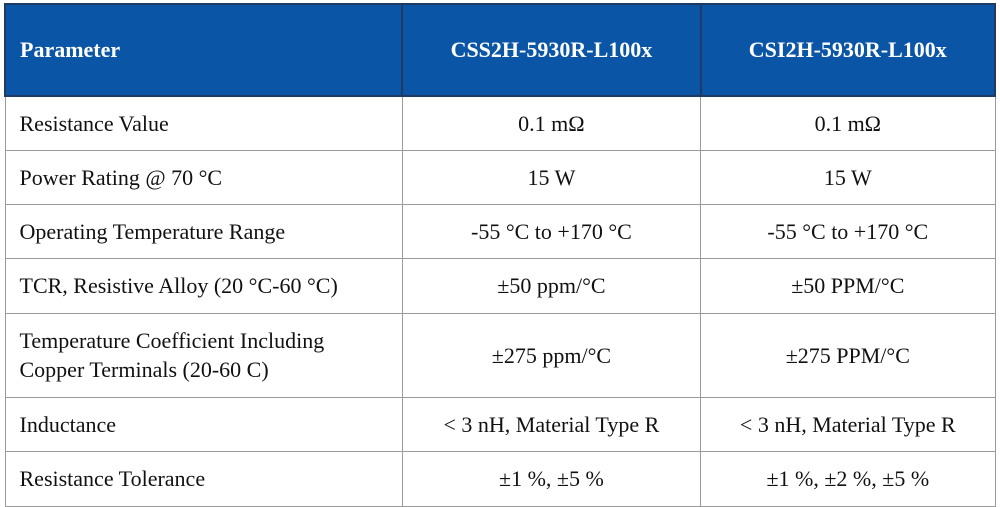 The image size is (1000, 507). I want to click on table-row: Resistance Value 0.1 mΩ 0.1 mΩ, so click(500, 123).